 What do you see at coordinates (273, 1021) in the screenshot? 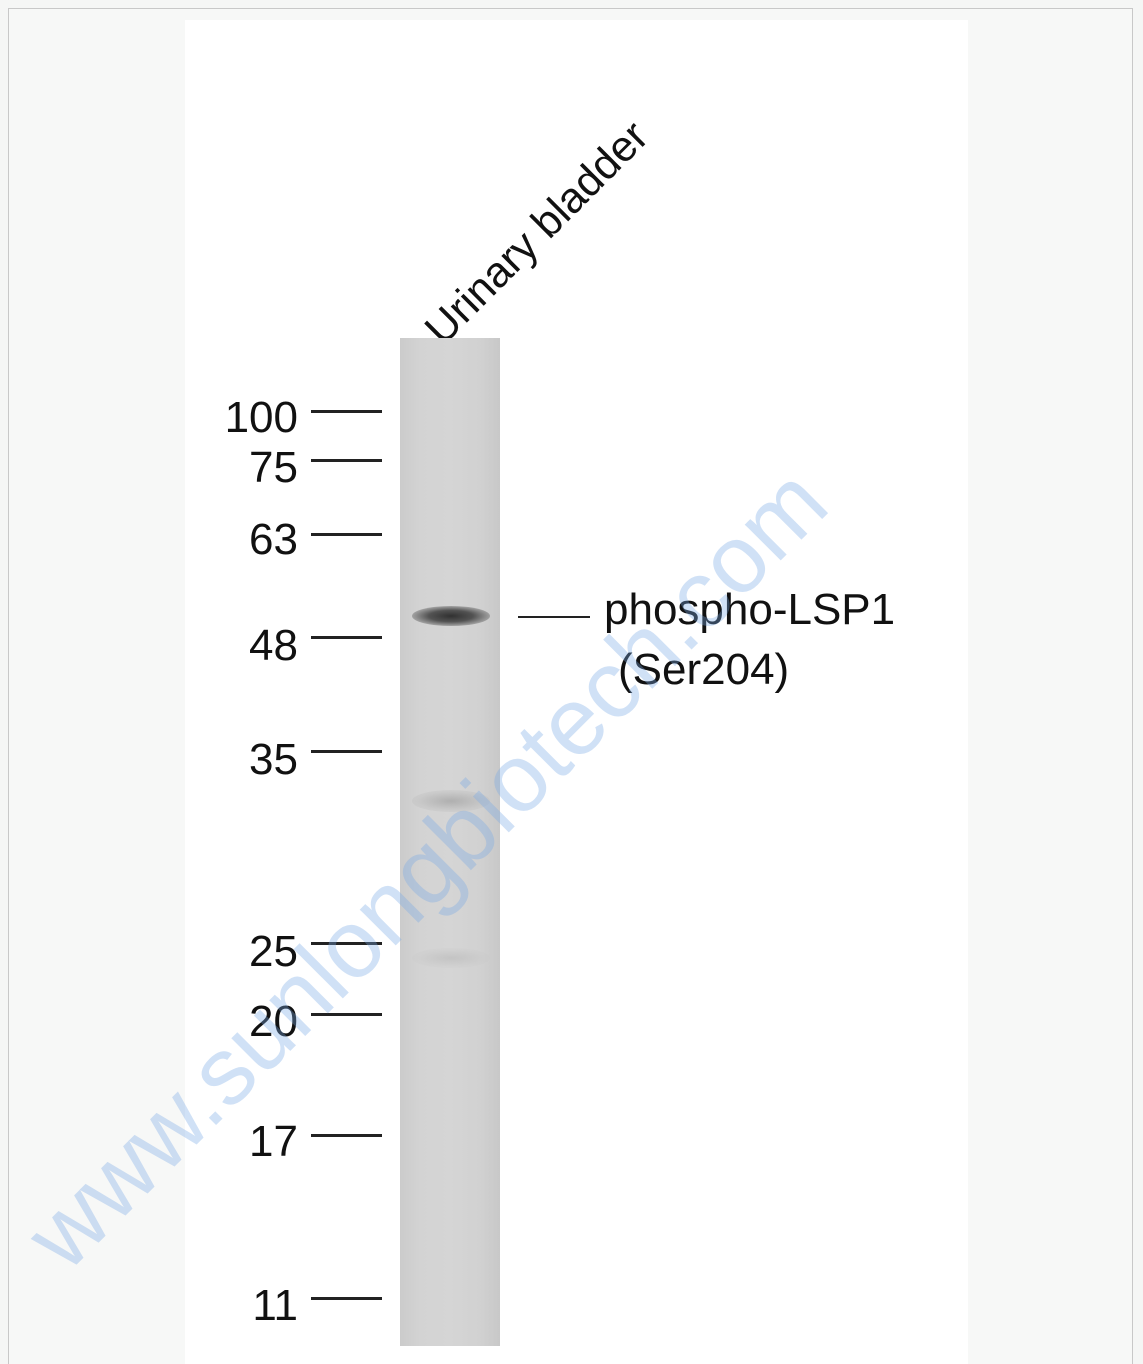
I see `marker-label-20: 20` at bounding box center [273, 1021].